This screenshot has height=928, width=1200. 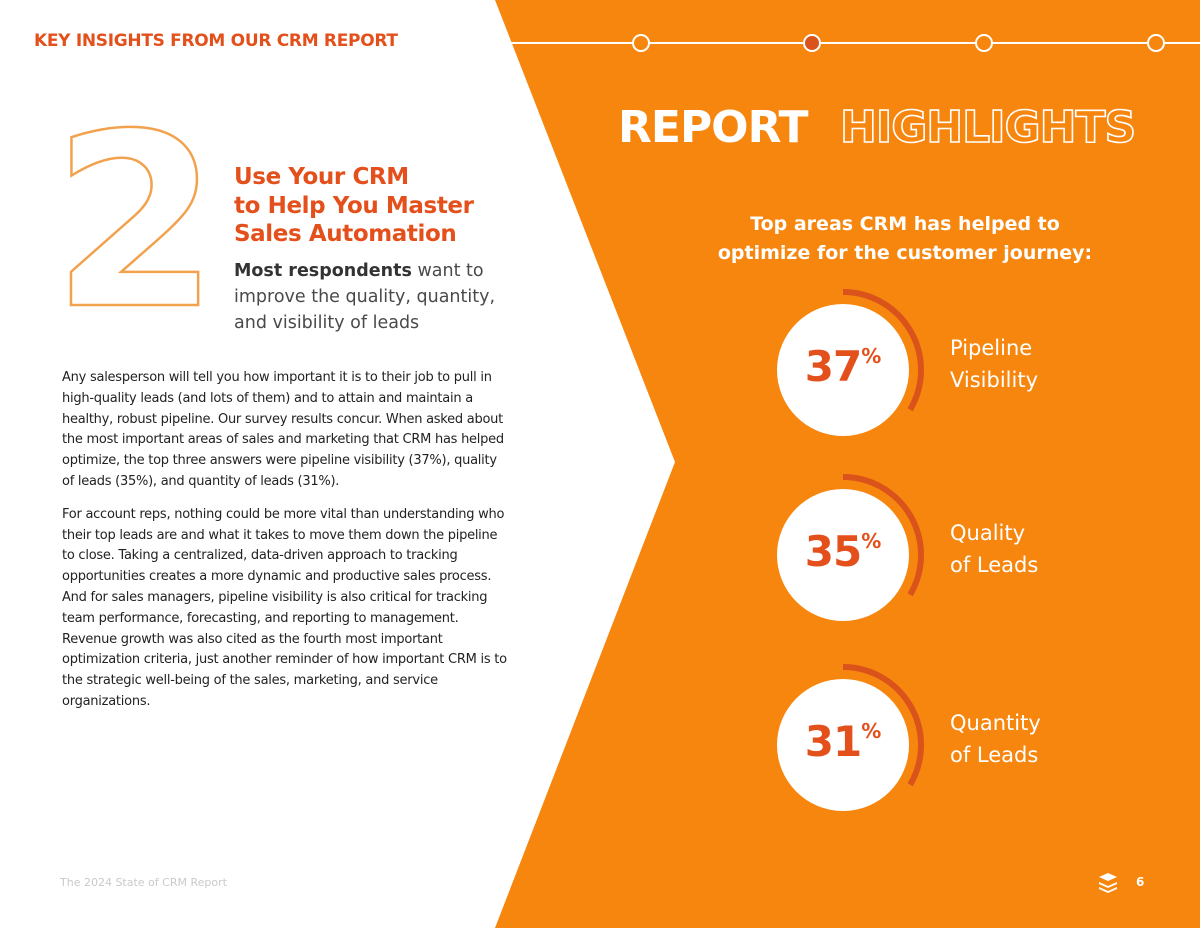 I want to click on highlights-title-outline: HIGHLIGHTS, so click(x=987, y=127).